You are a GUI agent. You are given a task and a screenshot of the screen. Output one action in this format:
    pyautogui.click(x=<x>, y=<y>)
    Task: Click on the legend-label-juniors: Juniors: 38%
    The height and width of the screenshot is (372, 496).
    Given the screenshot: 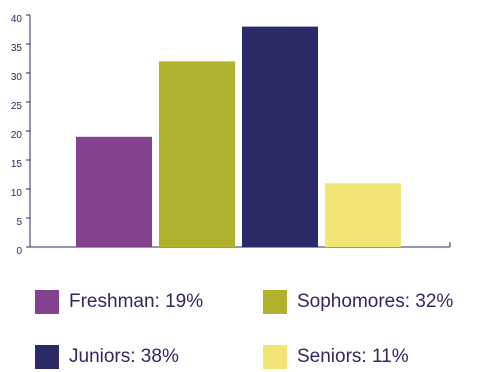 What is the action you would take?
    pyautogui.click(x=124, y=356)
    